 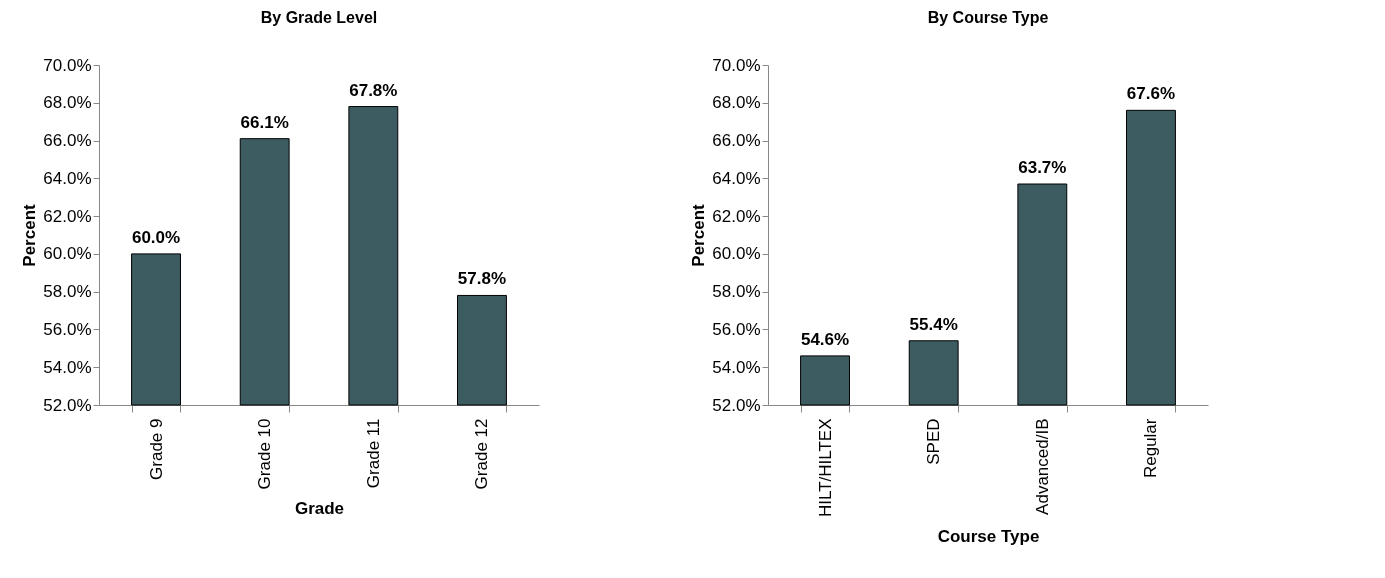 I want to click on x-tick-label: SPED, so click(x=934, y=441).